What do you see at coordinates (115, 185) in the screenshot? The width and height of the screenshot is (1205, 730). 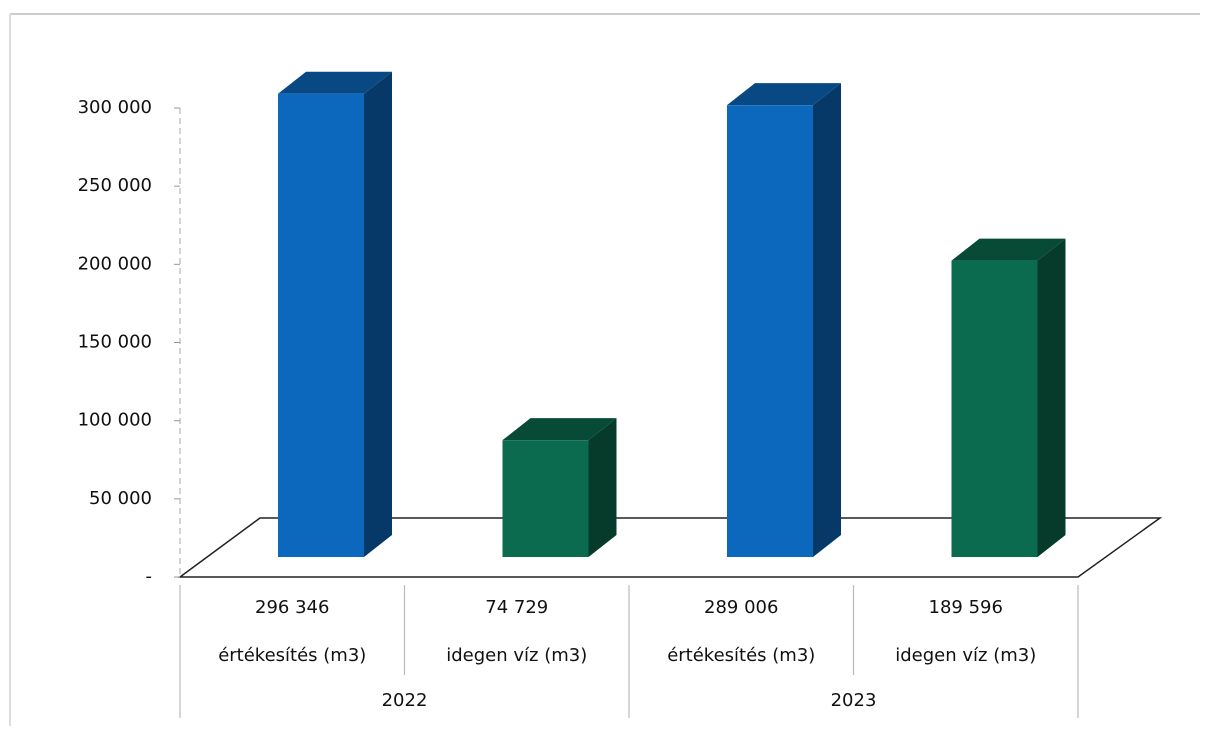 I see `y-tick-label: 250 000` at bounding box center [115, 185].